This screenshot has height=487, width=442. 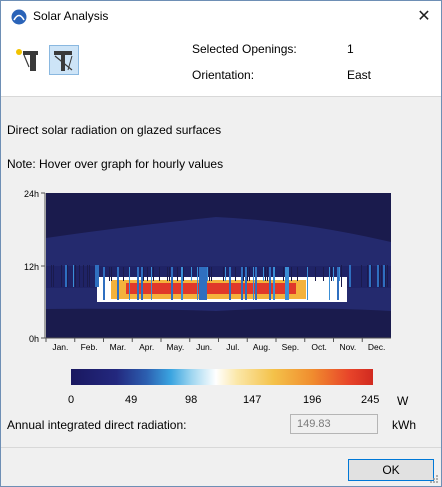 What do you see at coordinates (222, 377) in the screenshot?
I see `legend-color-scale` at bounding box center [222, 377].